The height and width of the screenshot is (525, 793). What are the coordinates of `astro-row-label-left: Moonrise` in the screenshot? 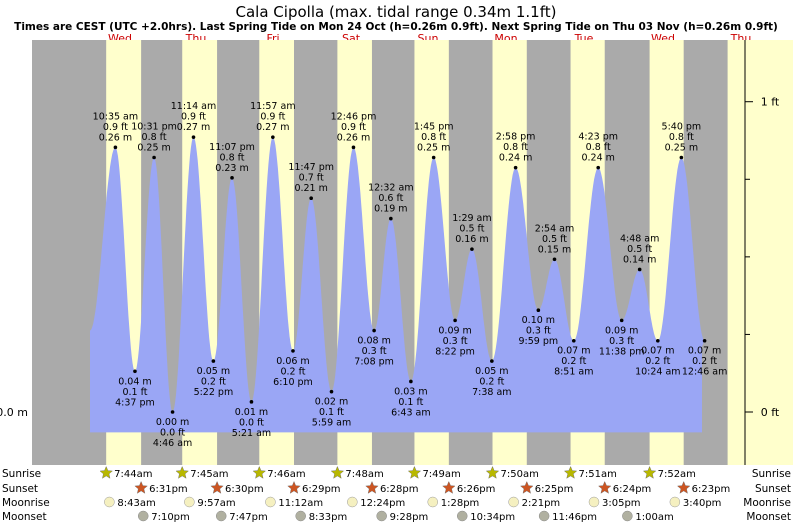 It's located at (26, 503).